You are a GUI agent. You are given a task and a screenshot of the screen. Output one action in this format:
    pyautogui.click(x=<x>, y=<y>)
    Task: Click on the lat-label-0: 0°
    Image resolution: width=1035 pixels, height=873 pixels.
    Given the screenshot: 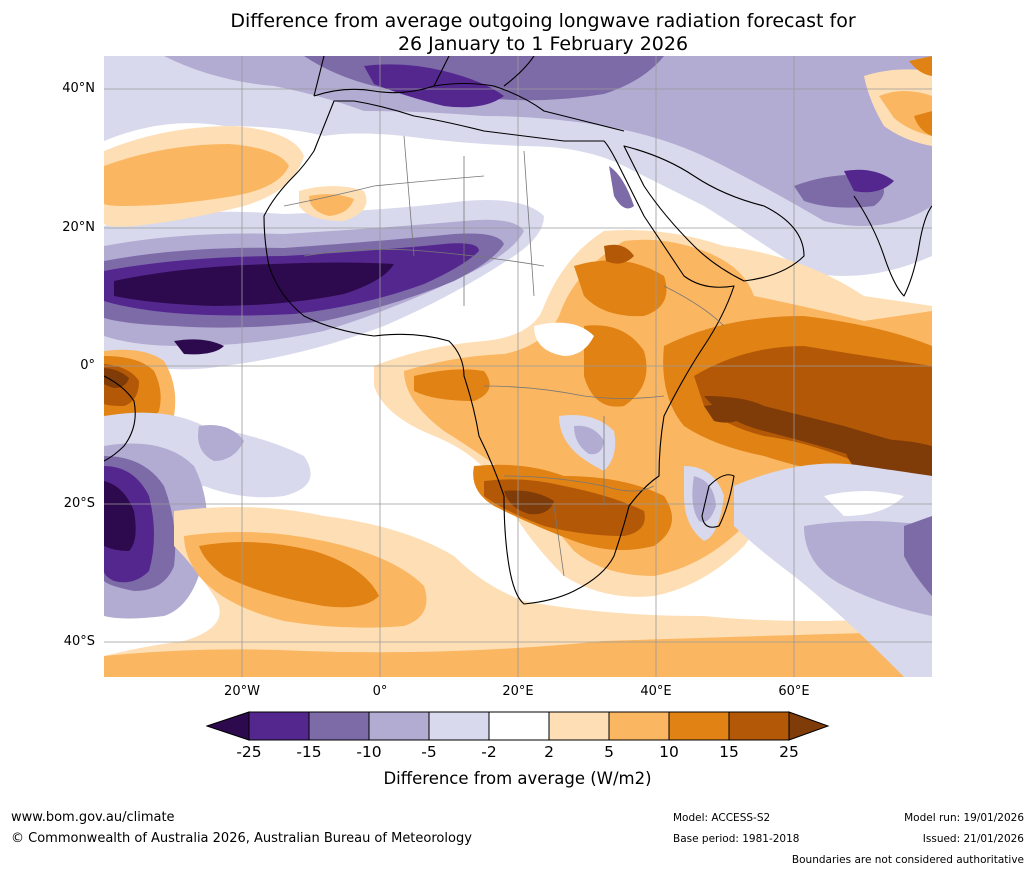 What is the action you would take?
    pyautogui.click(x=87, y=365)
    